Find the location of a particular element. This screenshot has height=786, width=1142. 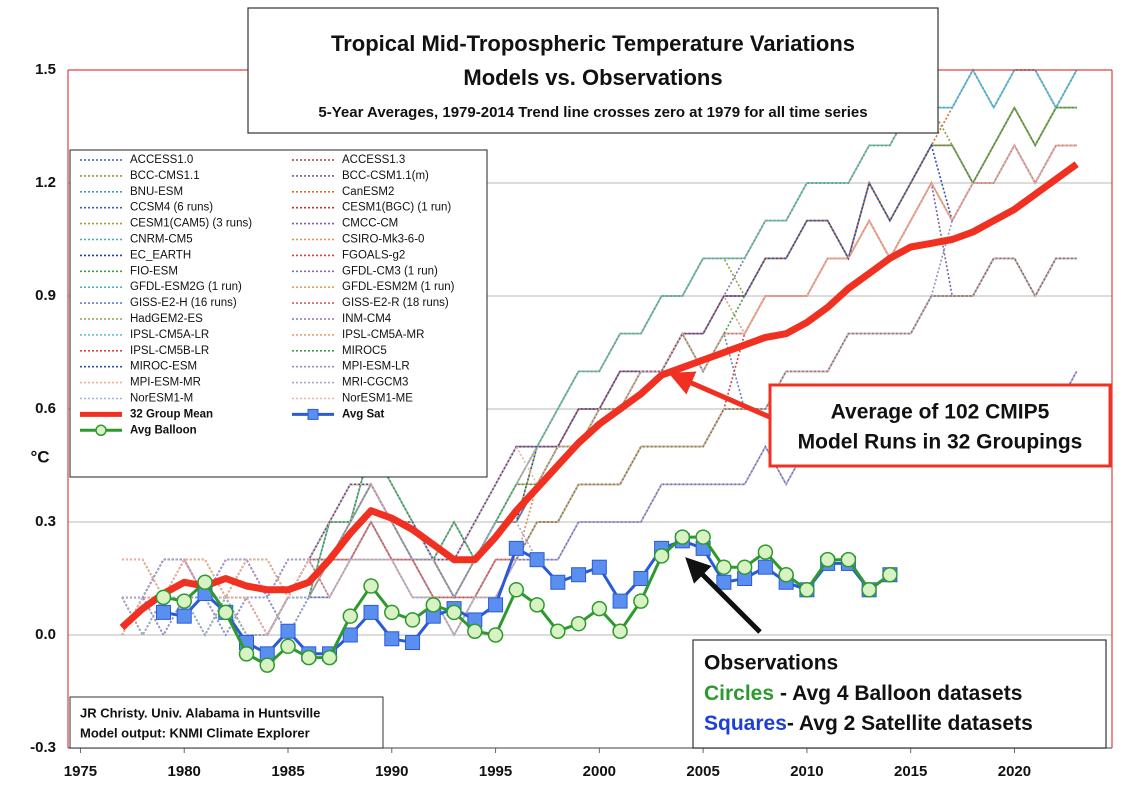

x-tick-label: 2010 is located at coordinates (806, 771).